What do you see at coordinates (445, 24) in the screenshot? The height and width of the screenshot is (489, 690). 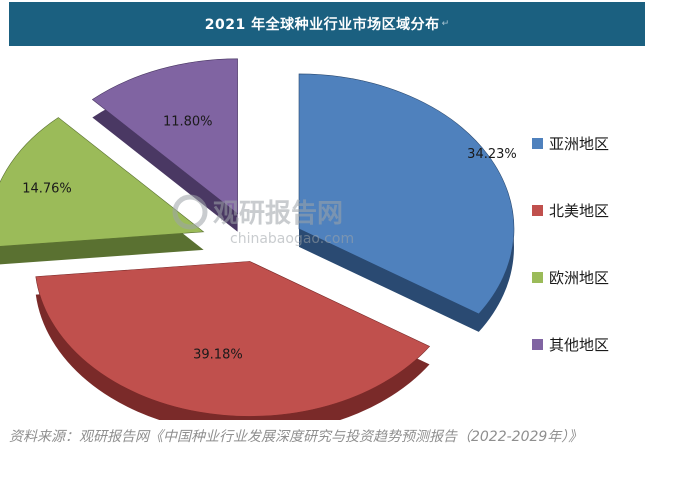 I see `return-mark-icon: ↵` at bounding box center [445, 24].